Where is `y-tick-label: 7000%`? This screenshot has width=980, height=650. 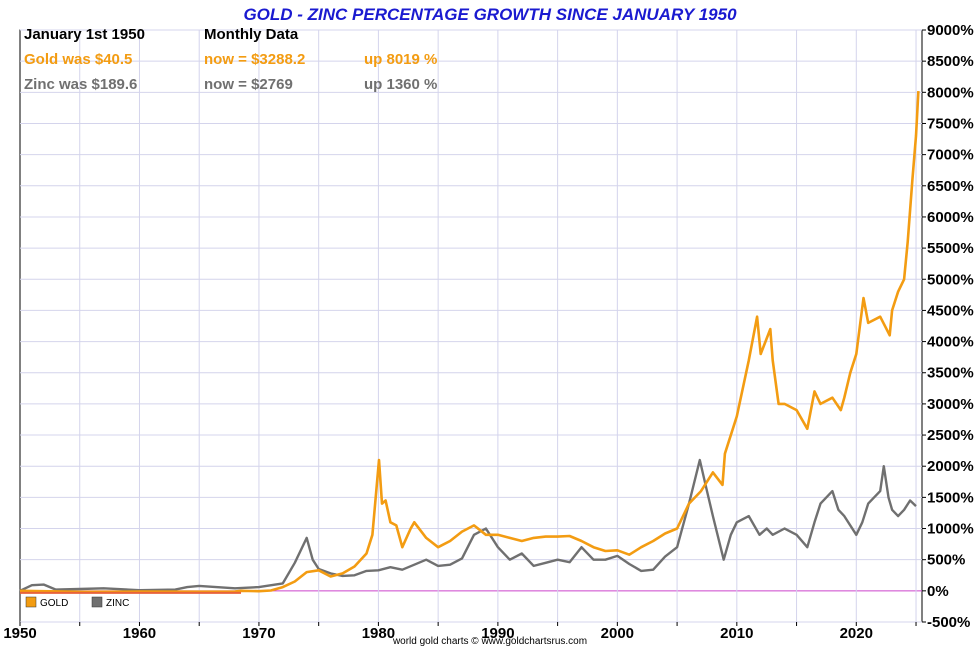
y-tick-label: 7000% is located at coordinates (950, 155).